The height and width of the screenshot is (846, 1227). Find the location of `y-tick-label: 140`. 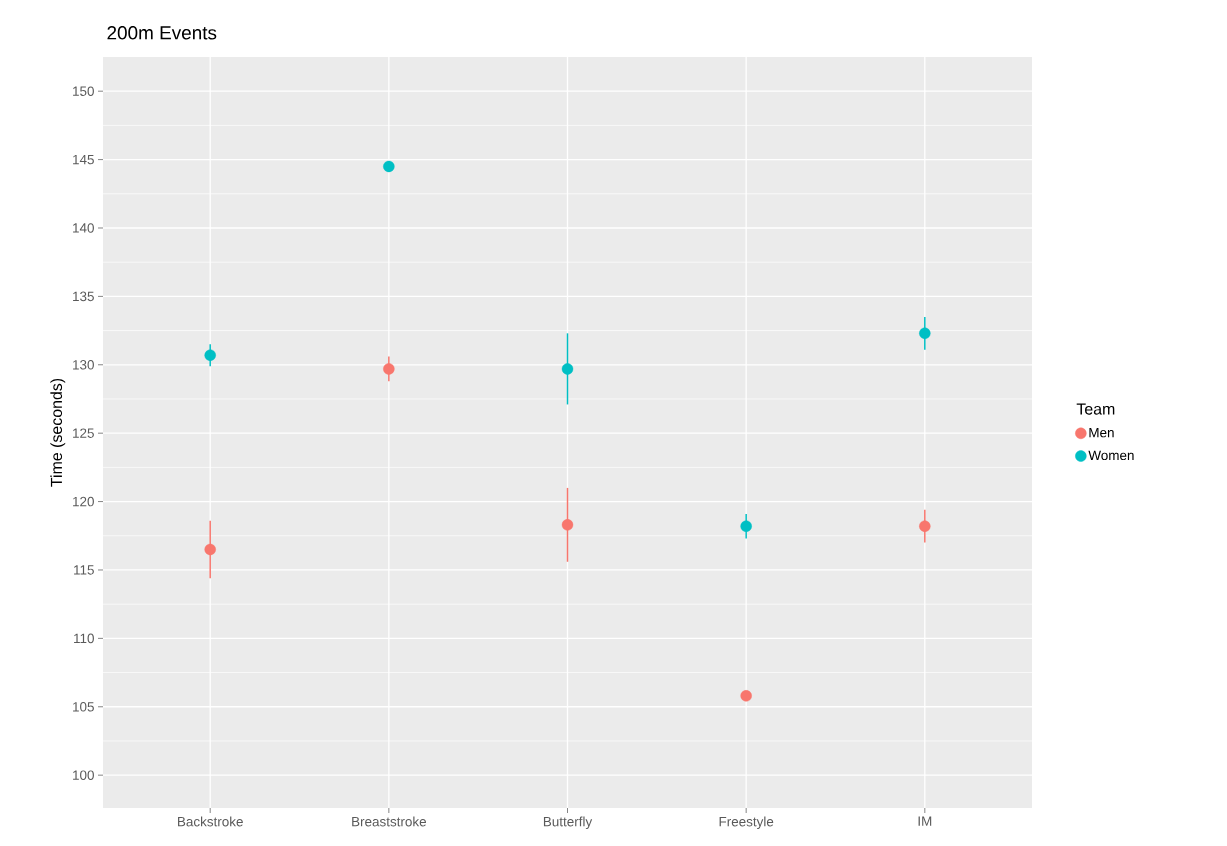

y-tick-label: 140 is located at coordinates (83, 228).